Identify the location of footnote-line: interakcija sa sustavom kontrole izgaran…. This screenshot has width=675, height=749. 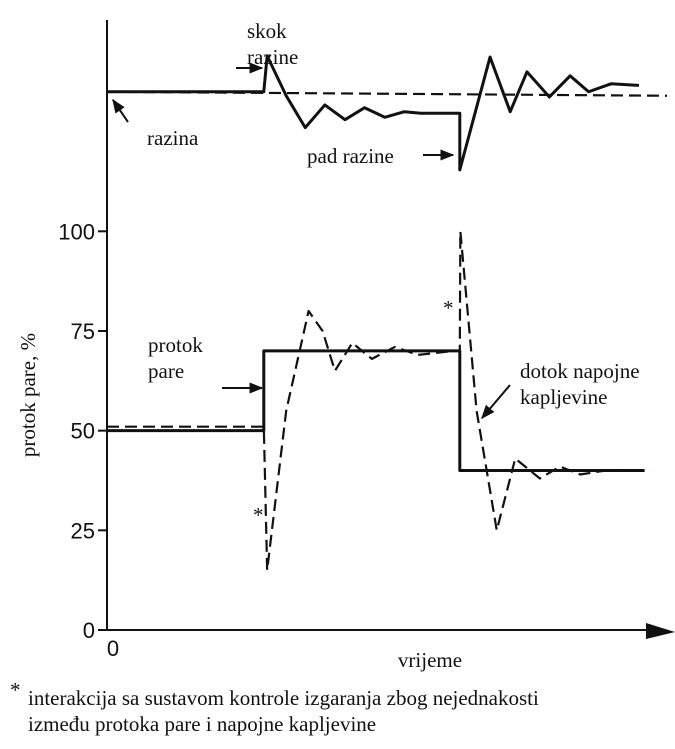
(283, 698).